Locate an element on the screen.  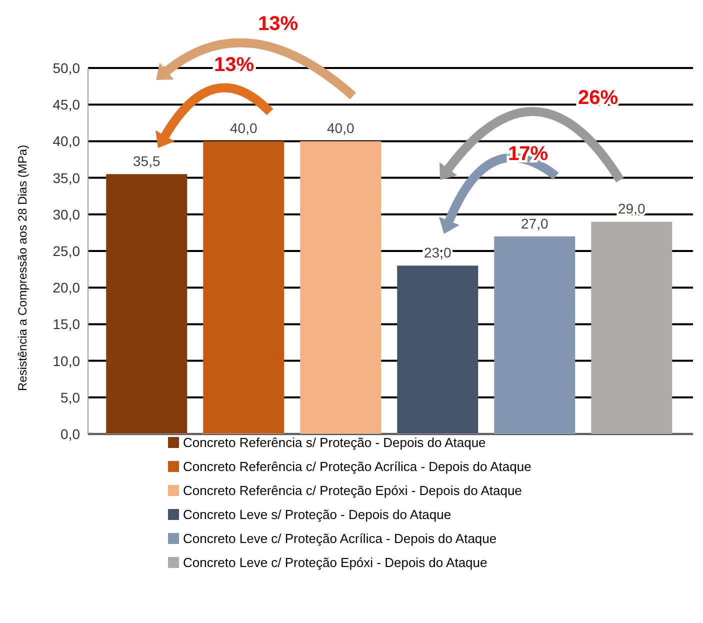
data-label: 27,0 is located at coordinates (534, 223).